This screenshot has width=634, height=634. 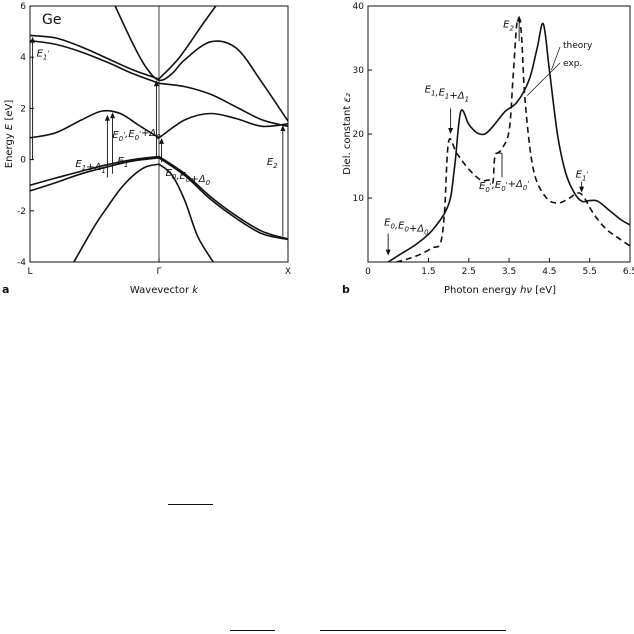 I want to click on band-x-axis-symbol: k, so click(x=195, y=290).